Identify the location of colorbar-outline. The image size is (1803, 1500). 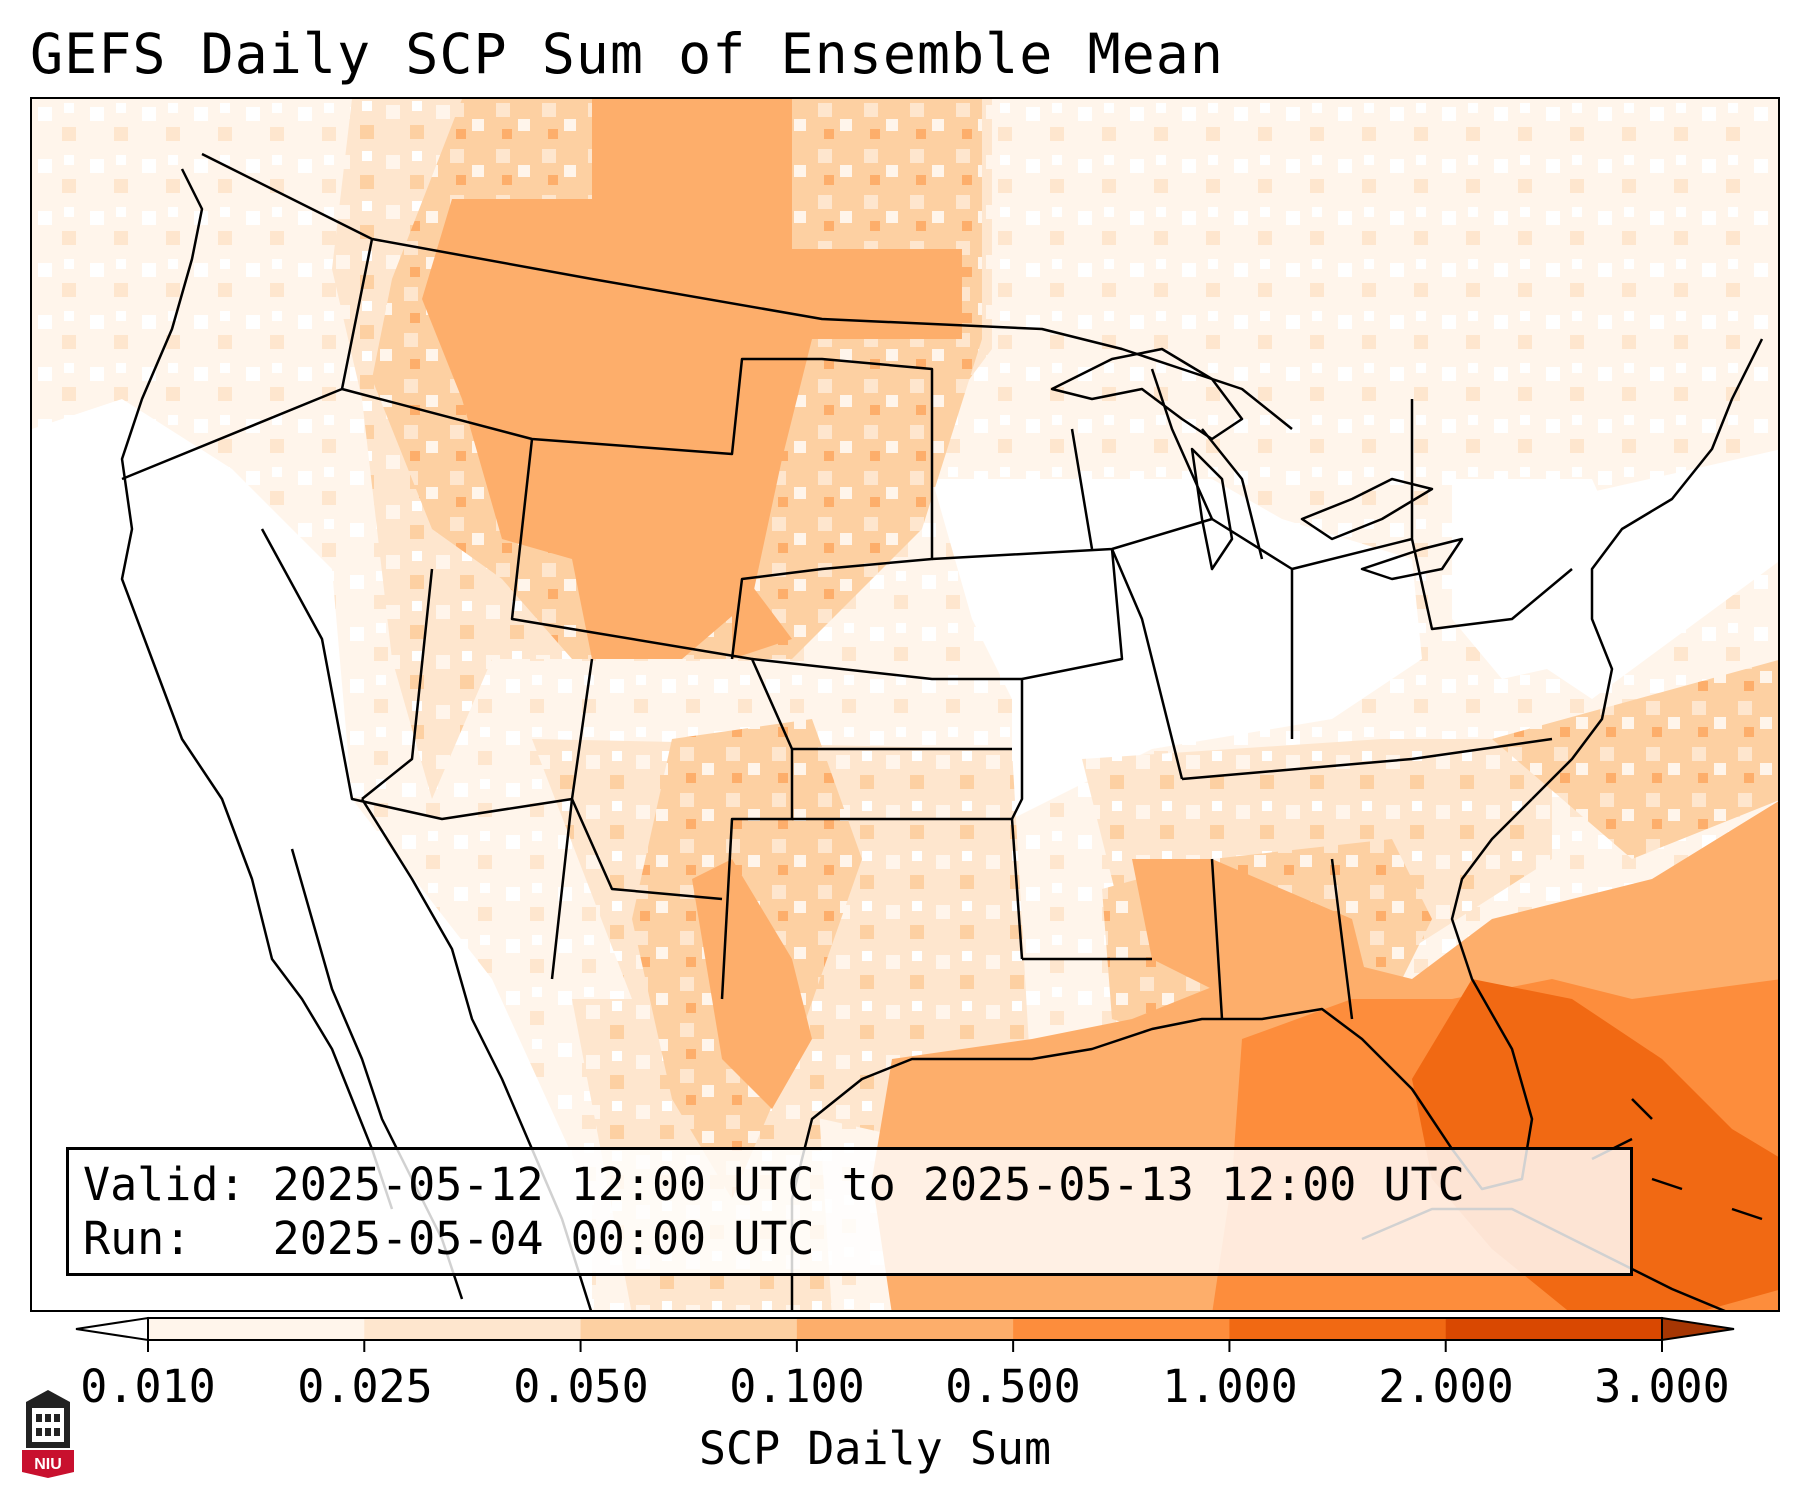
(905, 1329).